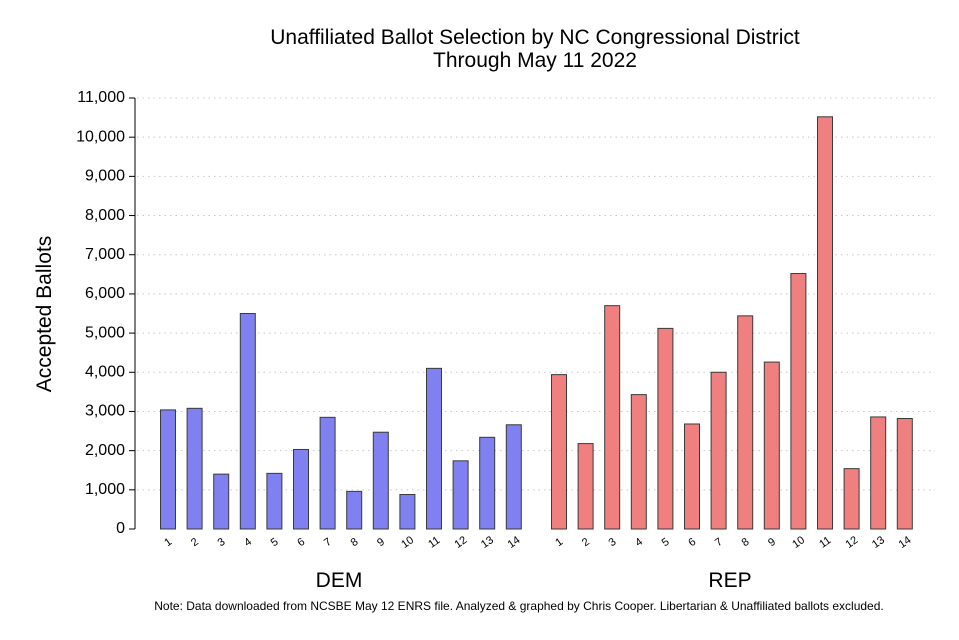 This screenshot has width=959, height=640. Describe the element at coordinates (44, 314) in the screenshot. I see `y-axis-label: Accepted Ballots` at that location.